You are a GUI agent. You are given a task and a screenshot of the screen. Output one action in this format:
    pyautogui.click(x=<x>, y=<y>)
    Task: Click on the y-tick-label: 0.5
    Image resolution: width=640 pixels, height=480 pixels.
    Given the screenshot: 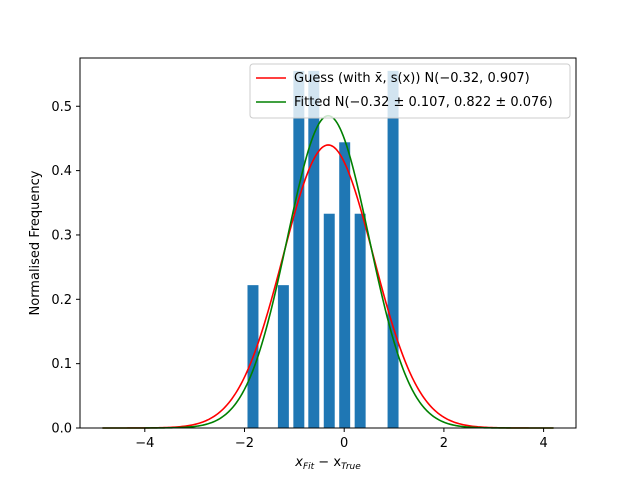 What is the action you would take?
    pyautogui.click(x=61, y=107)
    